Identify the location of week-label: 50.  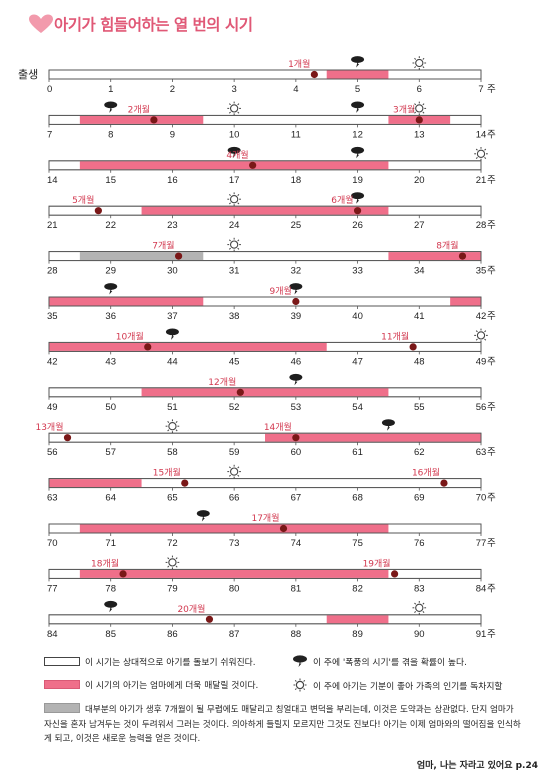
(110, 407).